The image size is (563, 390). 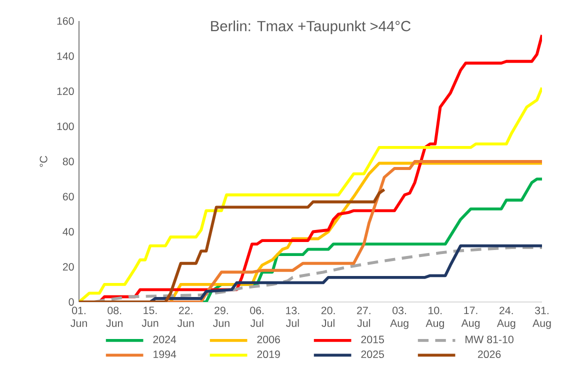 I want to click on legend-label: 1994, so click(x=165, y=354).